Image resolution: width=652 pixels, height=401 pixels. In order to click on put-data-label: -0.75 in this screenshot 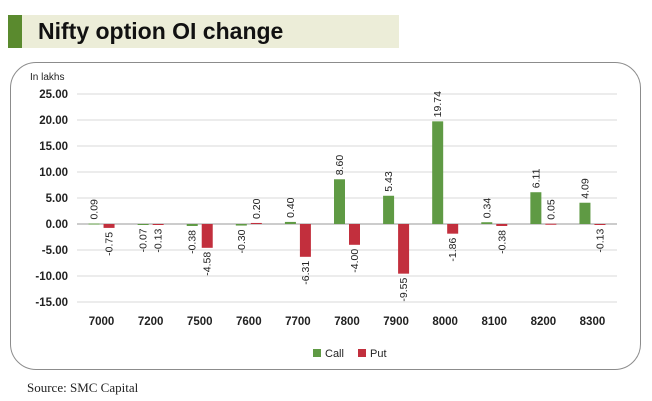, I will do `click(110, 244)`.